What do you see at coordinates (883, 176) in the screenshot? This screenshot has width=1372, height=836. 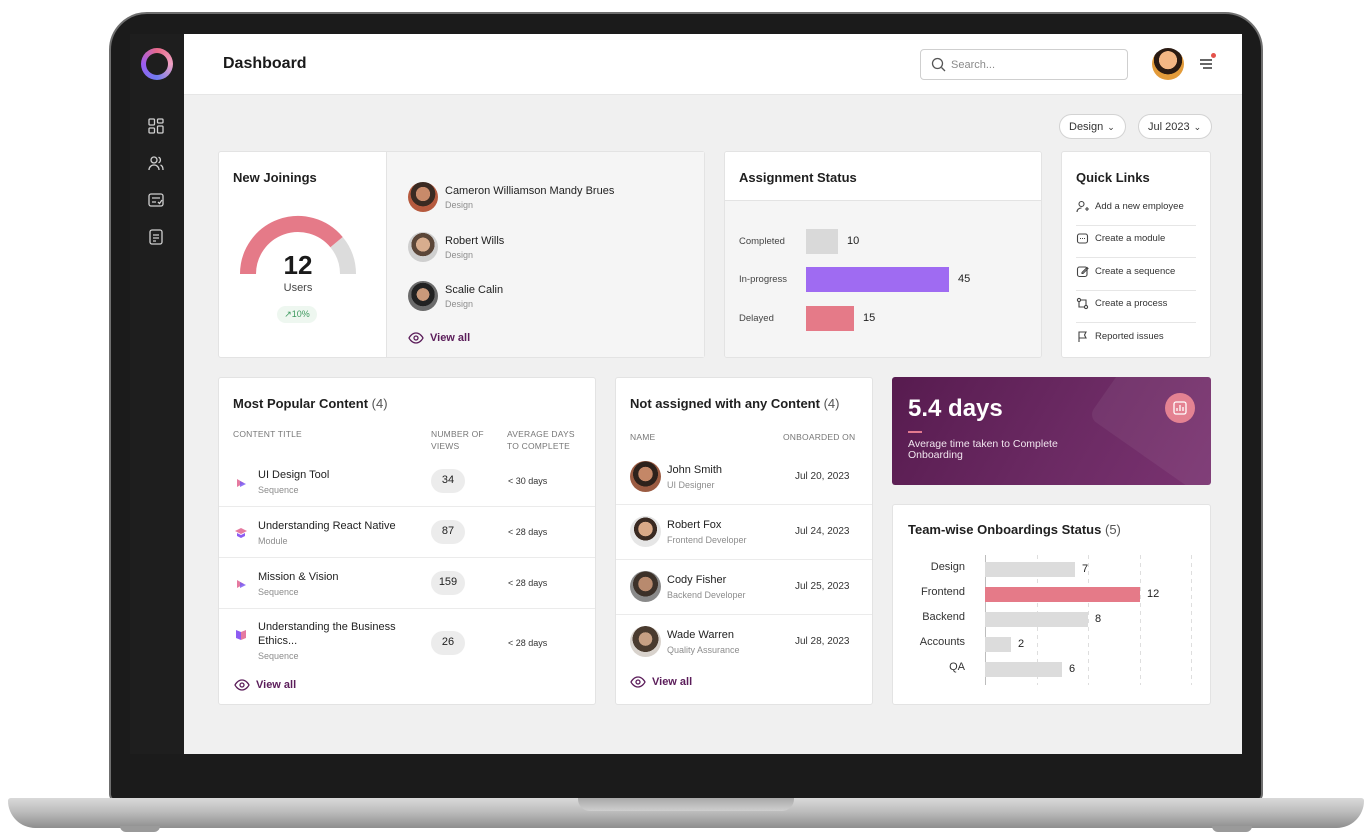 I see `assignment-status-header: Assignment Status` at bounding box center [883, 176].